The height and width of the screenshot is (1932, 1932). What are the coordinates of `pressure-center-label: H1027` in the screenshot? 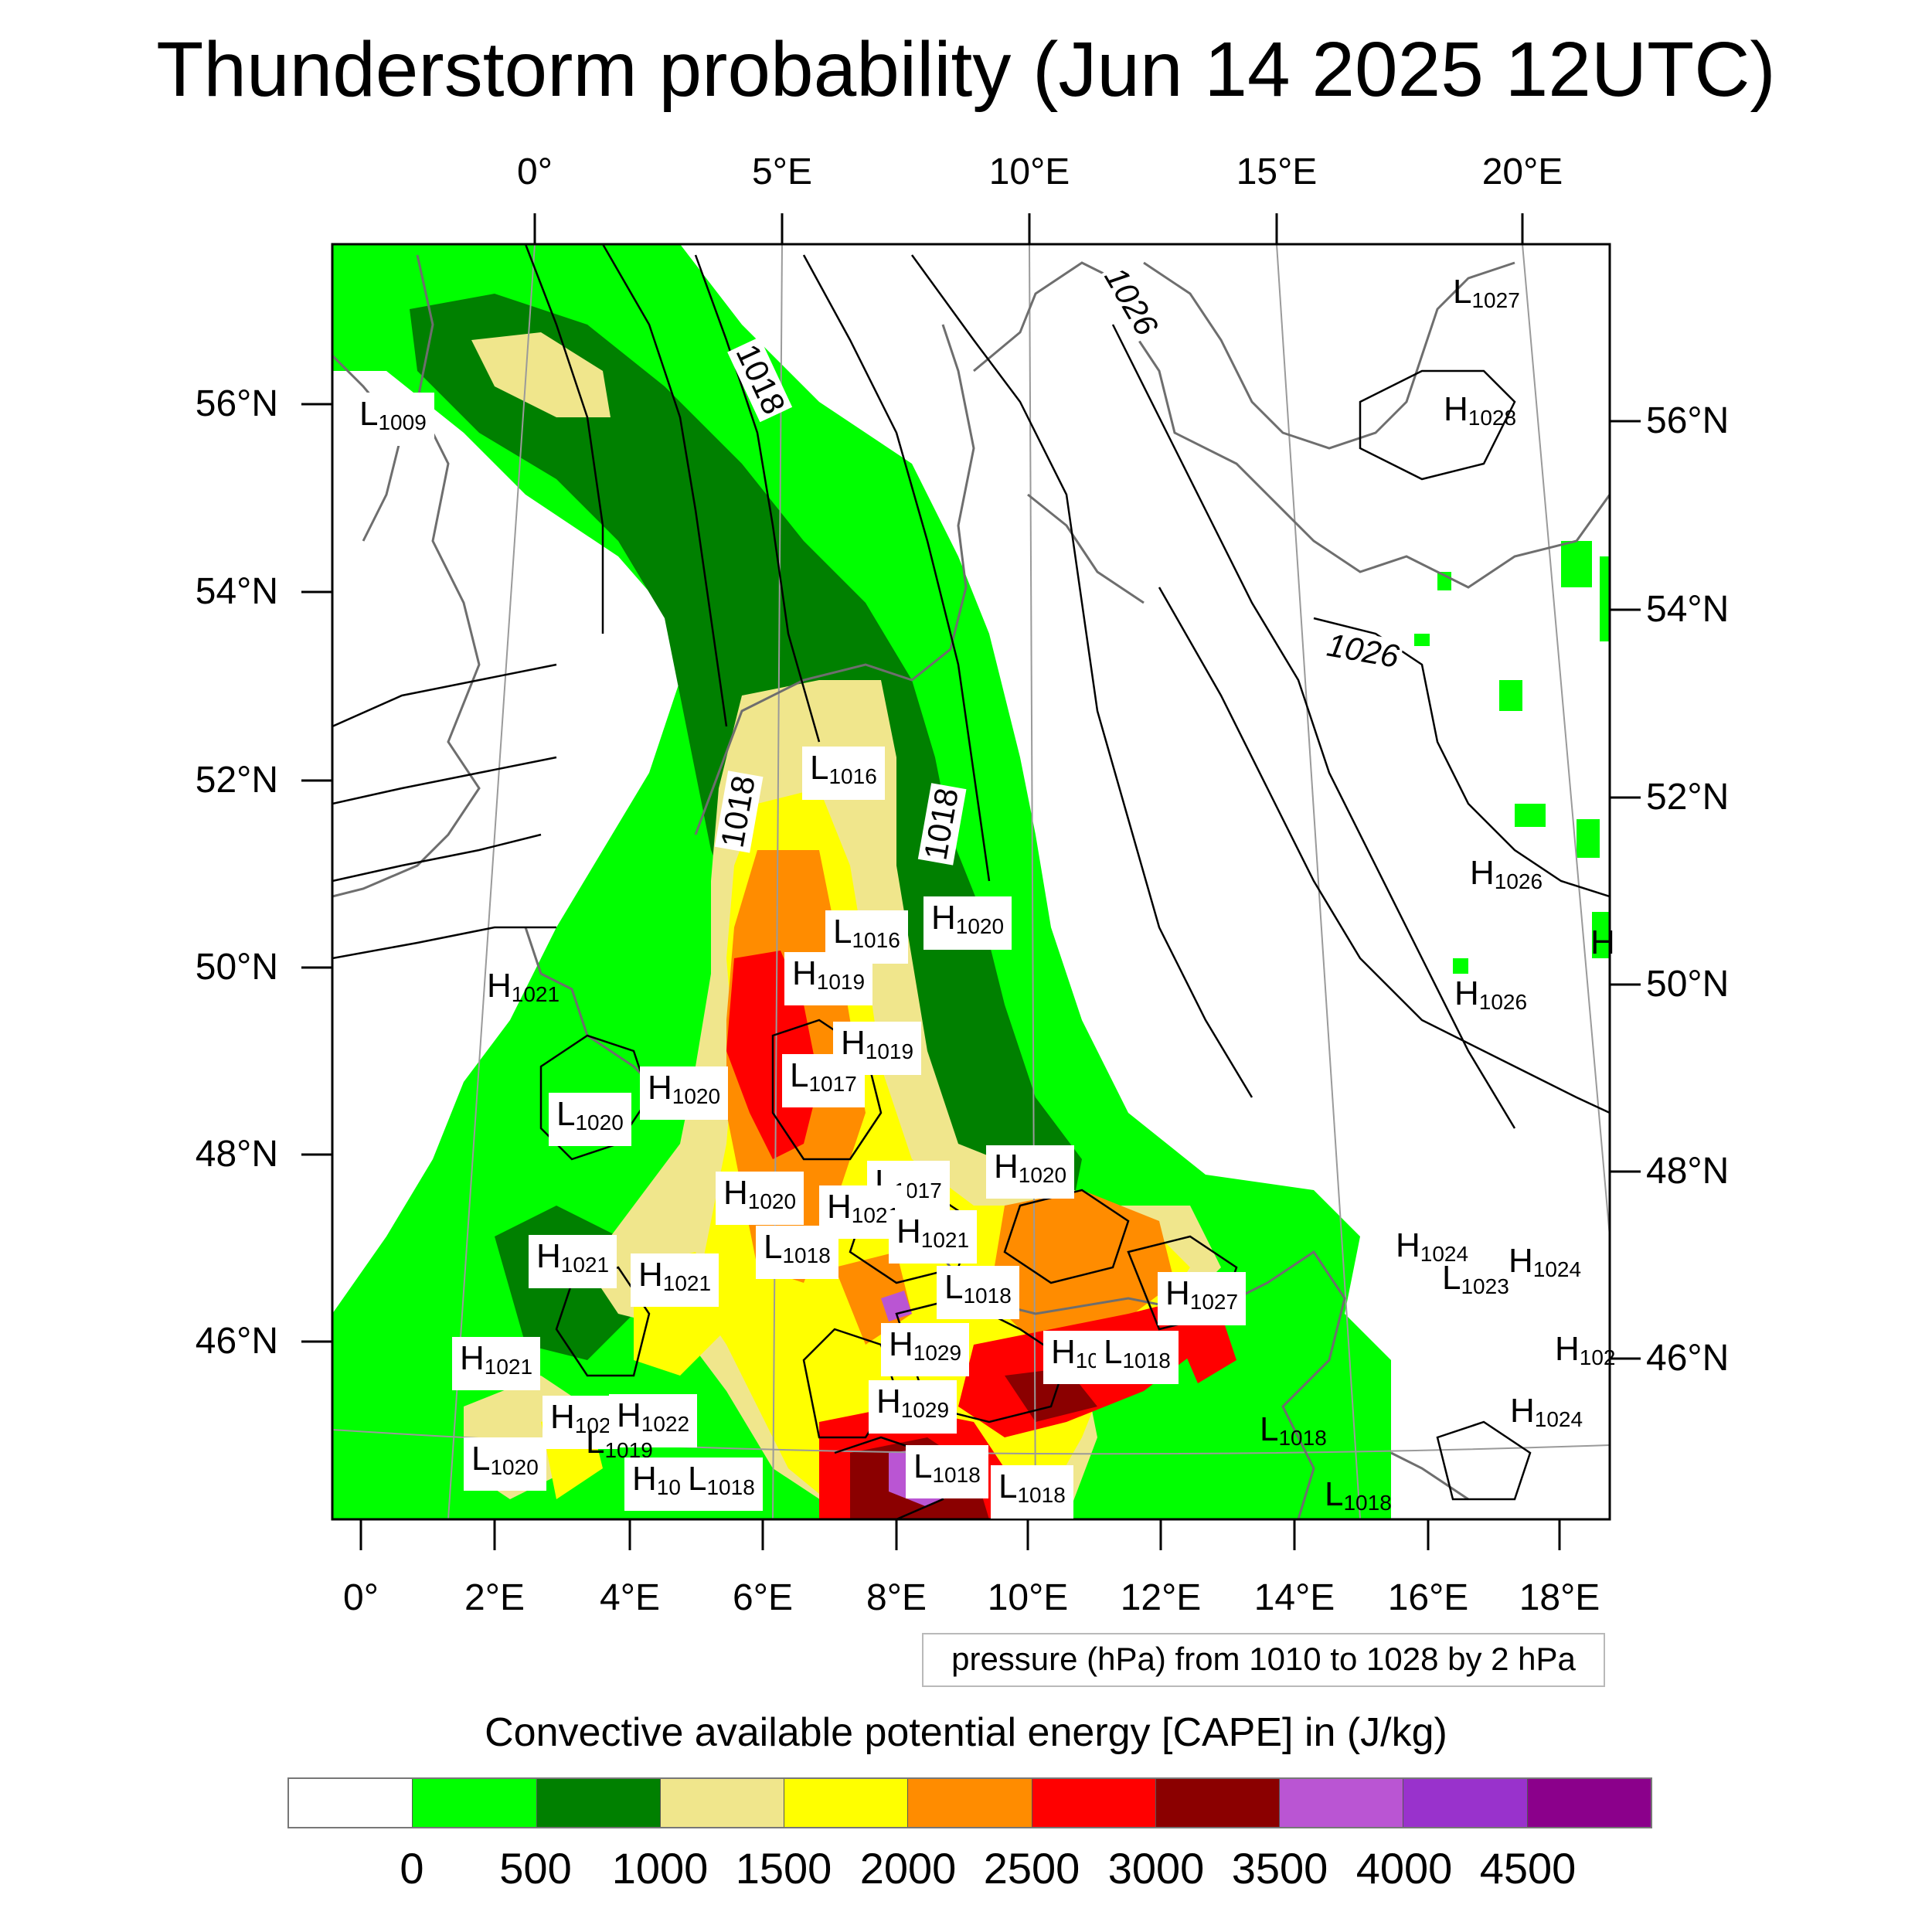 It's located at (1203, 1298).